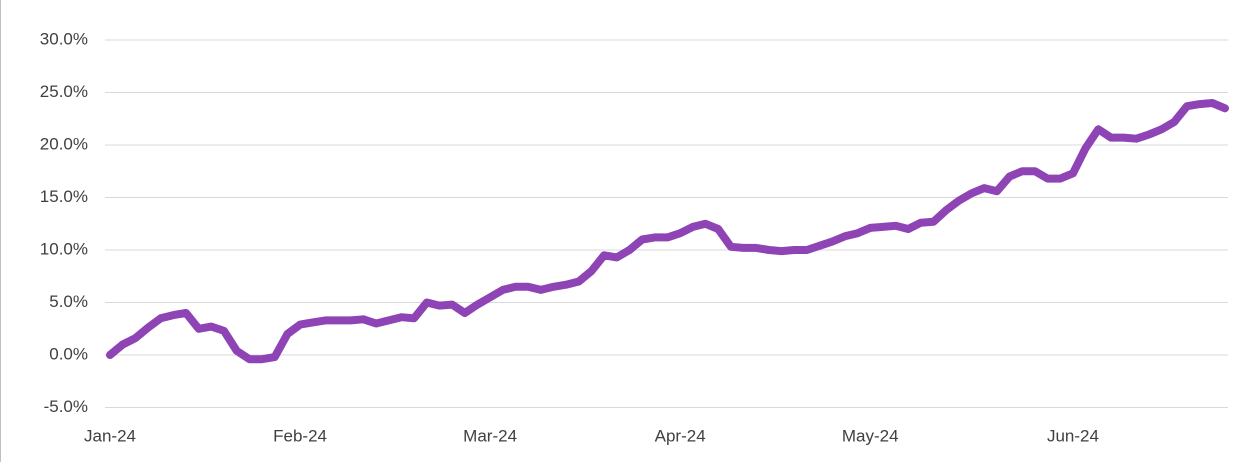 The height and width of the screenshot is (462, 1246). I want to click on x-tick-label: Jun-24, so click(1073, 435).